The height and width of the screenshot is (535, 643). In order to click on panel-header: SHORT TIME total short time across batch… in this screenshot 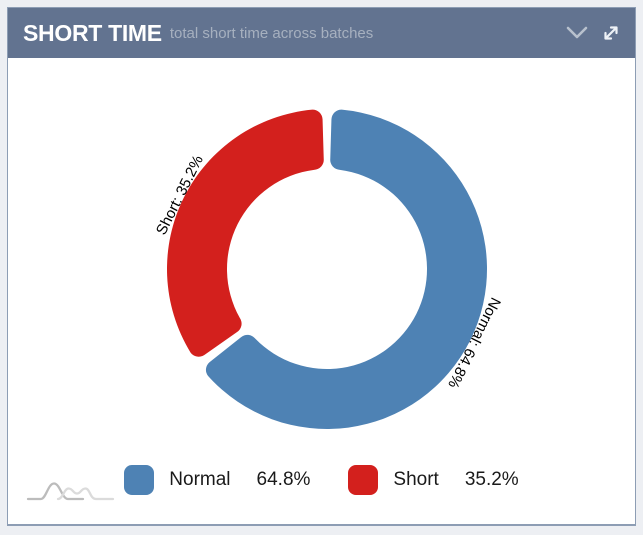, I will do `click(321, 33)`.